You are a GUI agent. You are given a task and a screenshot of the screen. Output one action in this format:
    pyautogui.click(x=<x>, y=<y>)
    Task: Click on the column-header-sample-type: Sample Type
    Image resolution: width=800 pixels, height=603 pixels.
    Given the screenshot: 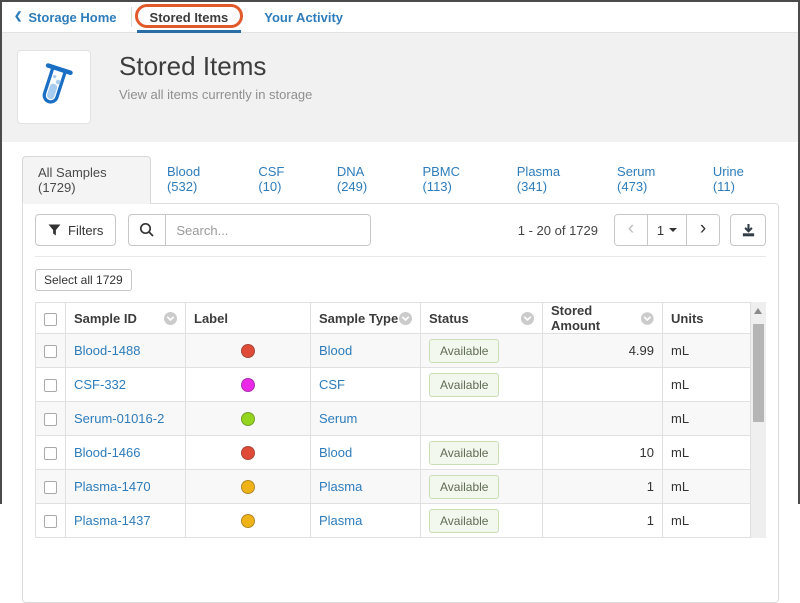 What is the action you would take?
    pyautogui.click(x=365, y=318)
    